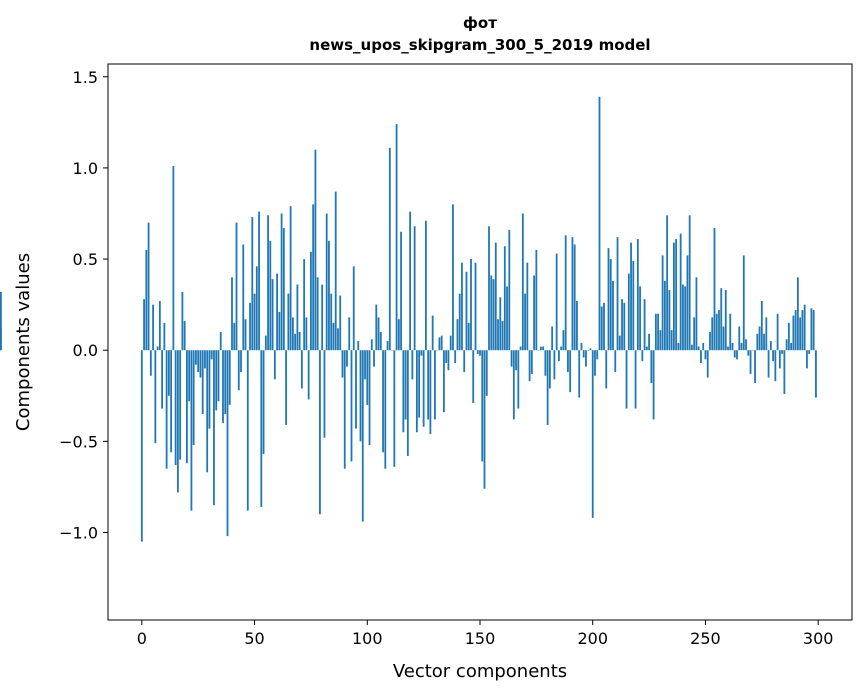 Image resolution: width=867 pixels, height=700 pixels. Describe the element at coordinates (85, 168) in the screenshot. I see `y-tick-label: 1.0` at that location.